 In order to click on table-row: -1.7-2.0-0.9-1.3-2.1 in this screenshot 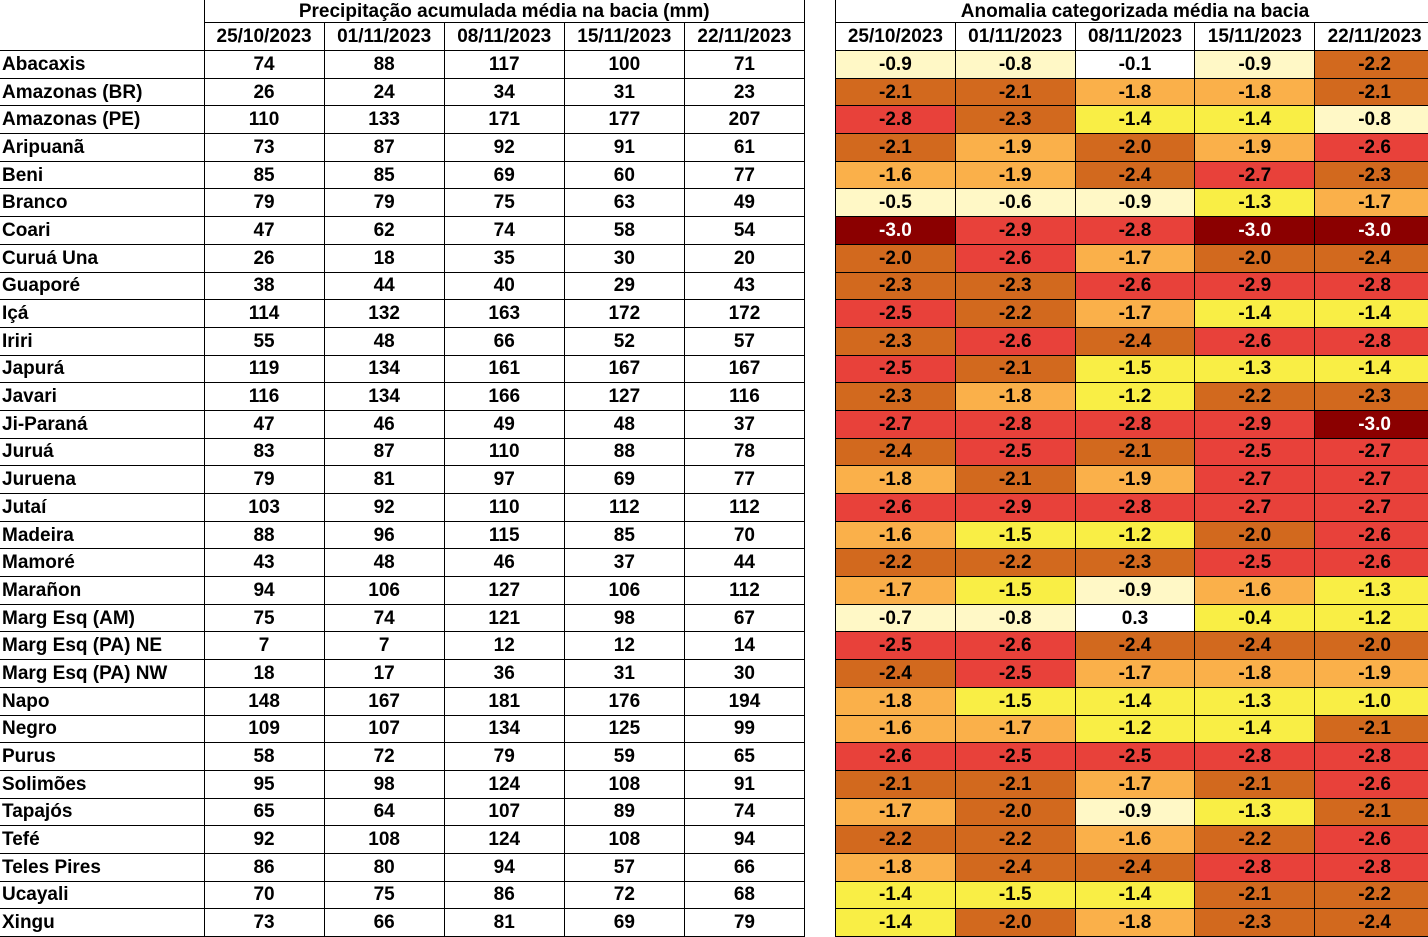, I will do `click(1132, 812)`.